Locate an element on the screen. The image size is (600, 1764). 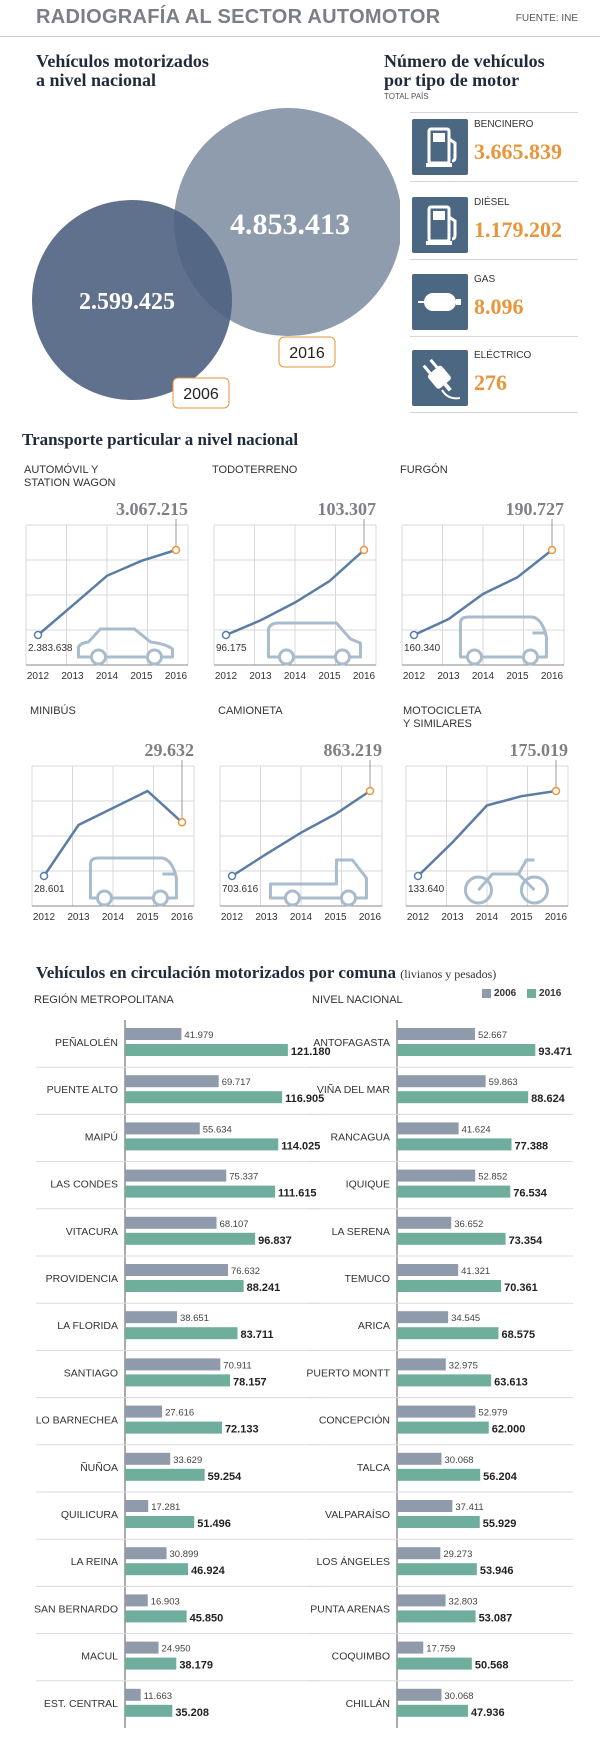
category-label: COQUIMBO is located at coordinates (361, 1657).